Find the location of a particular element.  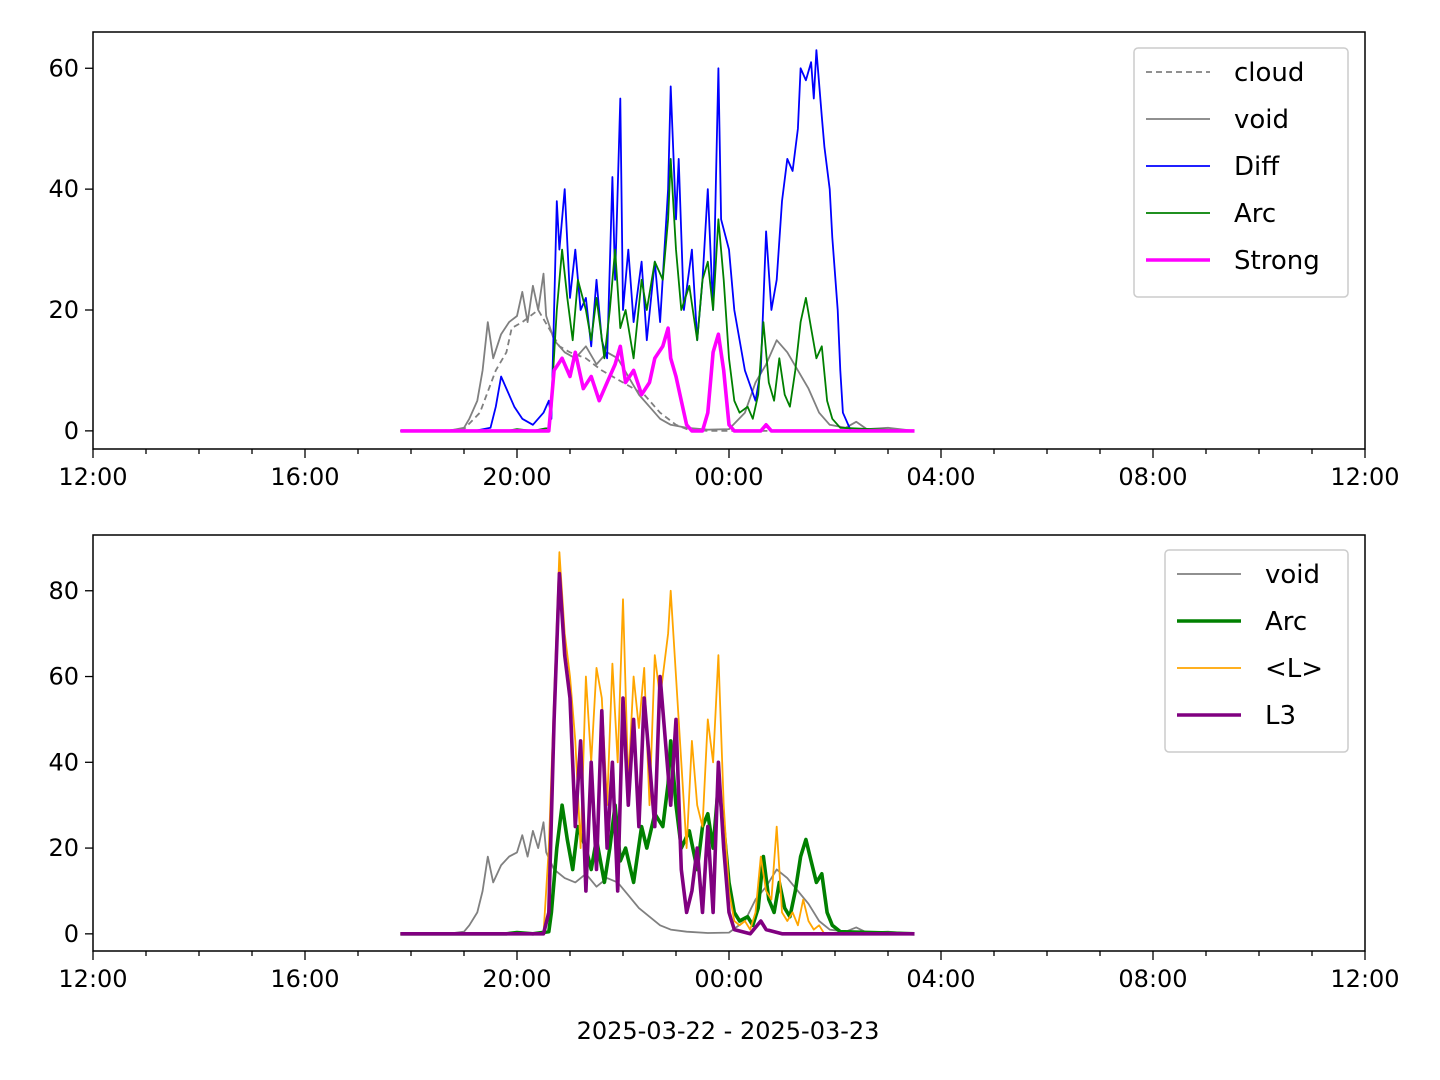

bottom-series-layer is located at coordinates (657, 743).